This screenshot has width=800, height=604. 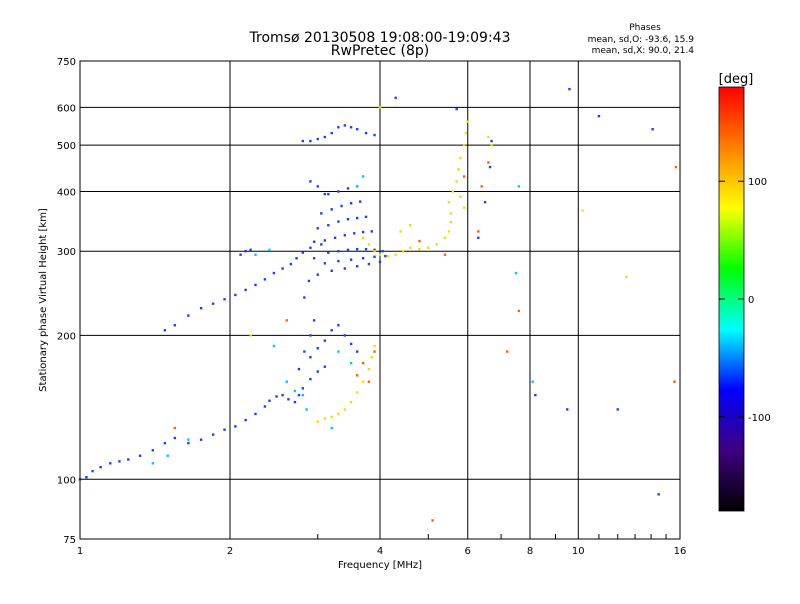 I want to click on y-axis-label: Stationary phase Virtual Height [km], so click(x=43, y=300).